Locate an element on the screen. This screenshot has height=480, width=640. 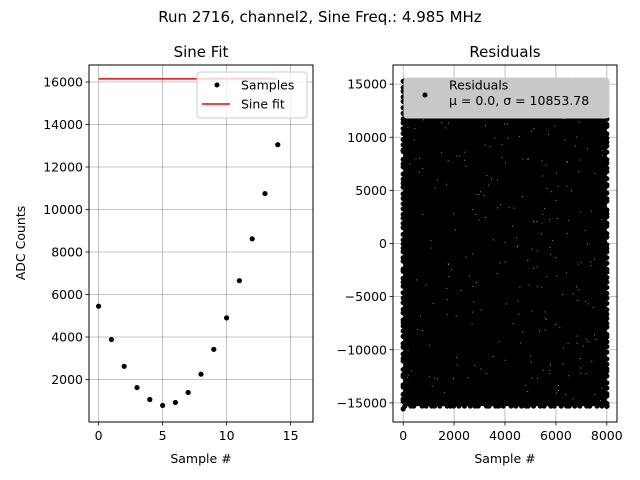
legend-residuals-stats: μ = 0.0, σ = 10853.78 is located at coordinates (519, 100).